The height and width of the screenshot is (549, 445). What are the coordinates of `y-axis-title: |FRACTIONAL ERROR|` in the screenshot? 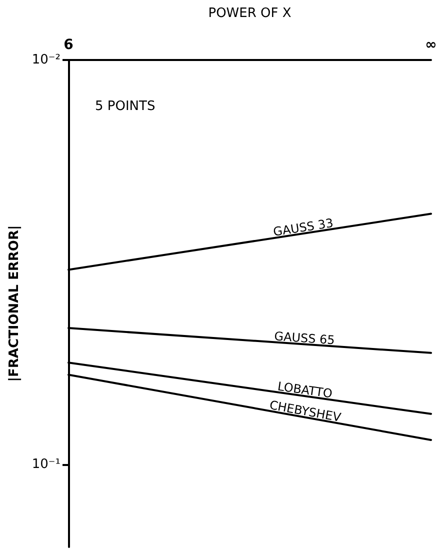 It's located at (14, 303).